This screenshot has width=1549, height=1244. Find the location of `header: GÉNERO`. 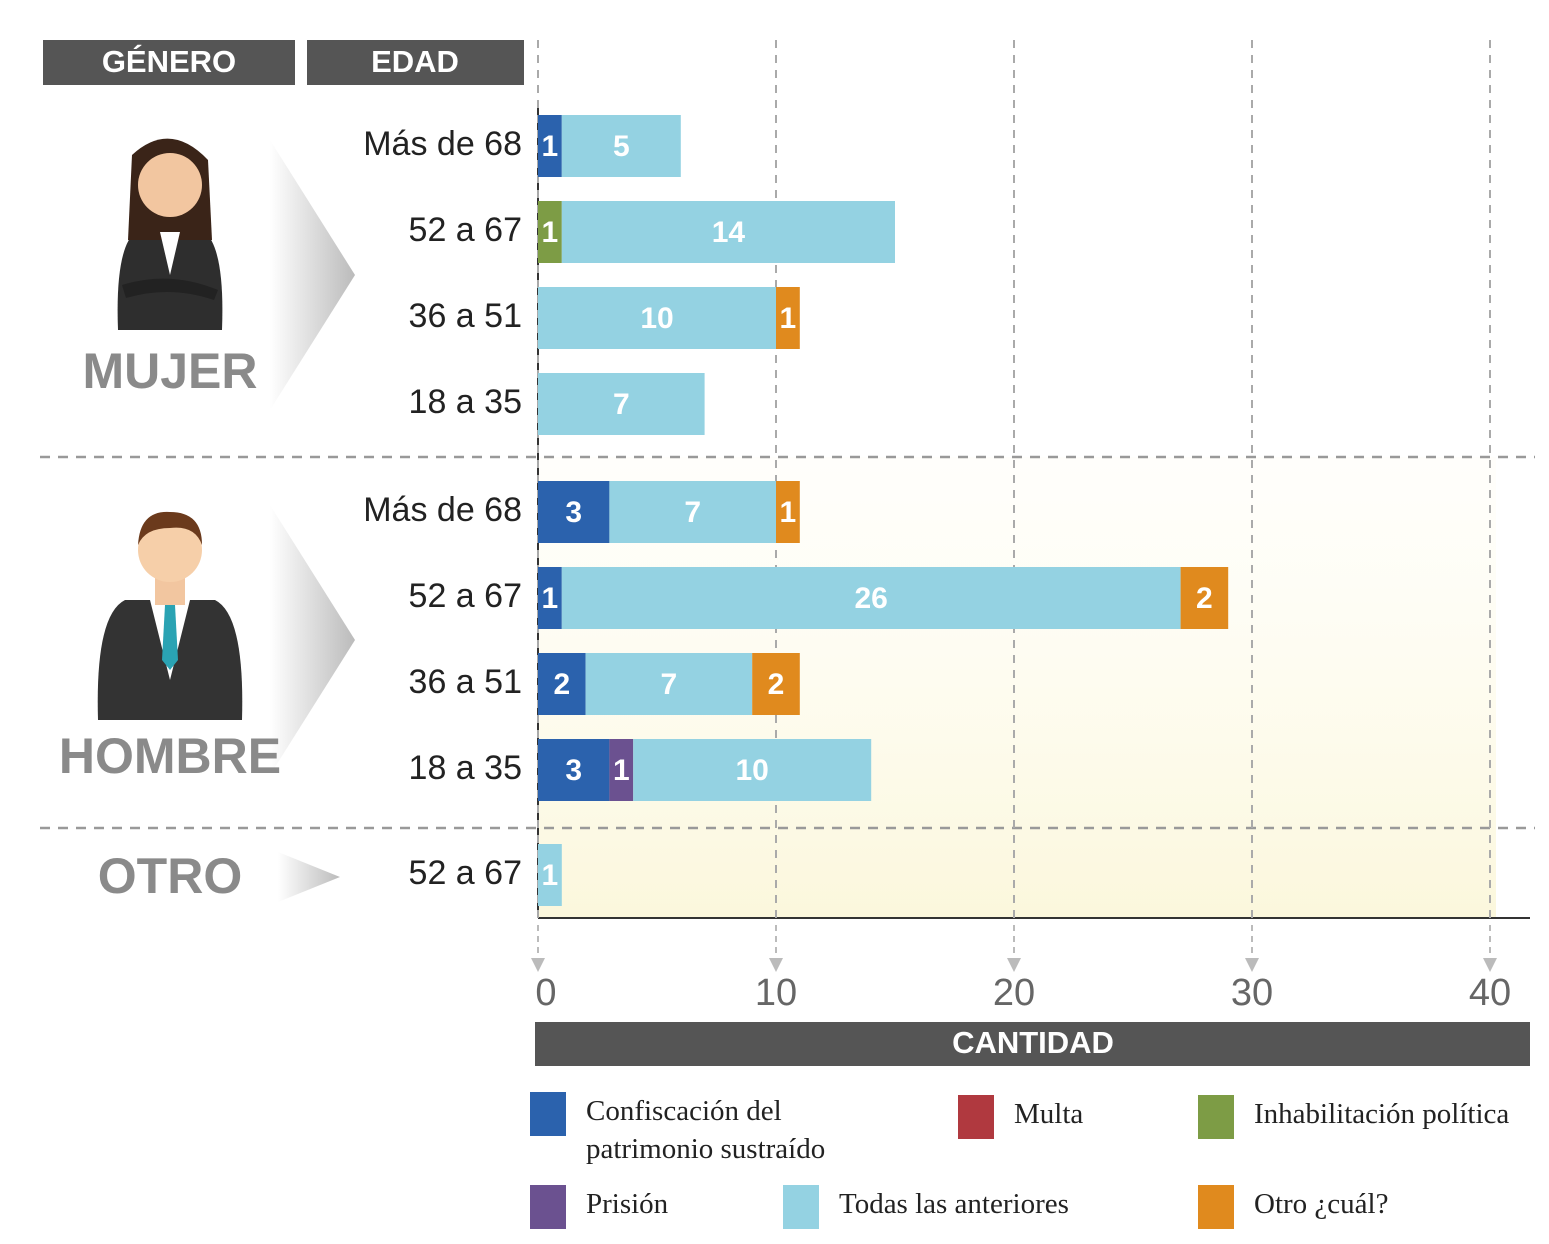

header: GÉNERO is located at coordinates (169, 61).